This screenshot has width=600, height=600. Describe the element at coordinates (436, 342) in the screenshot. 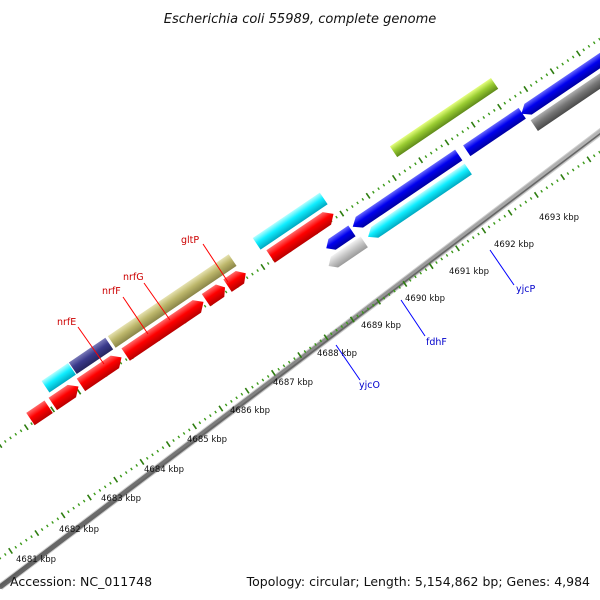

I see `gene-label-fdhF: fdhF` at that location.